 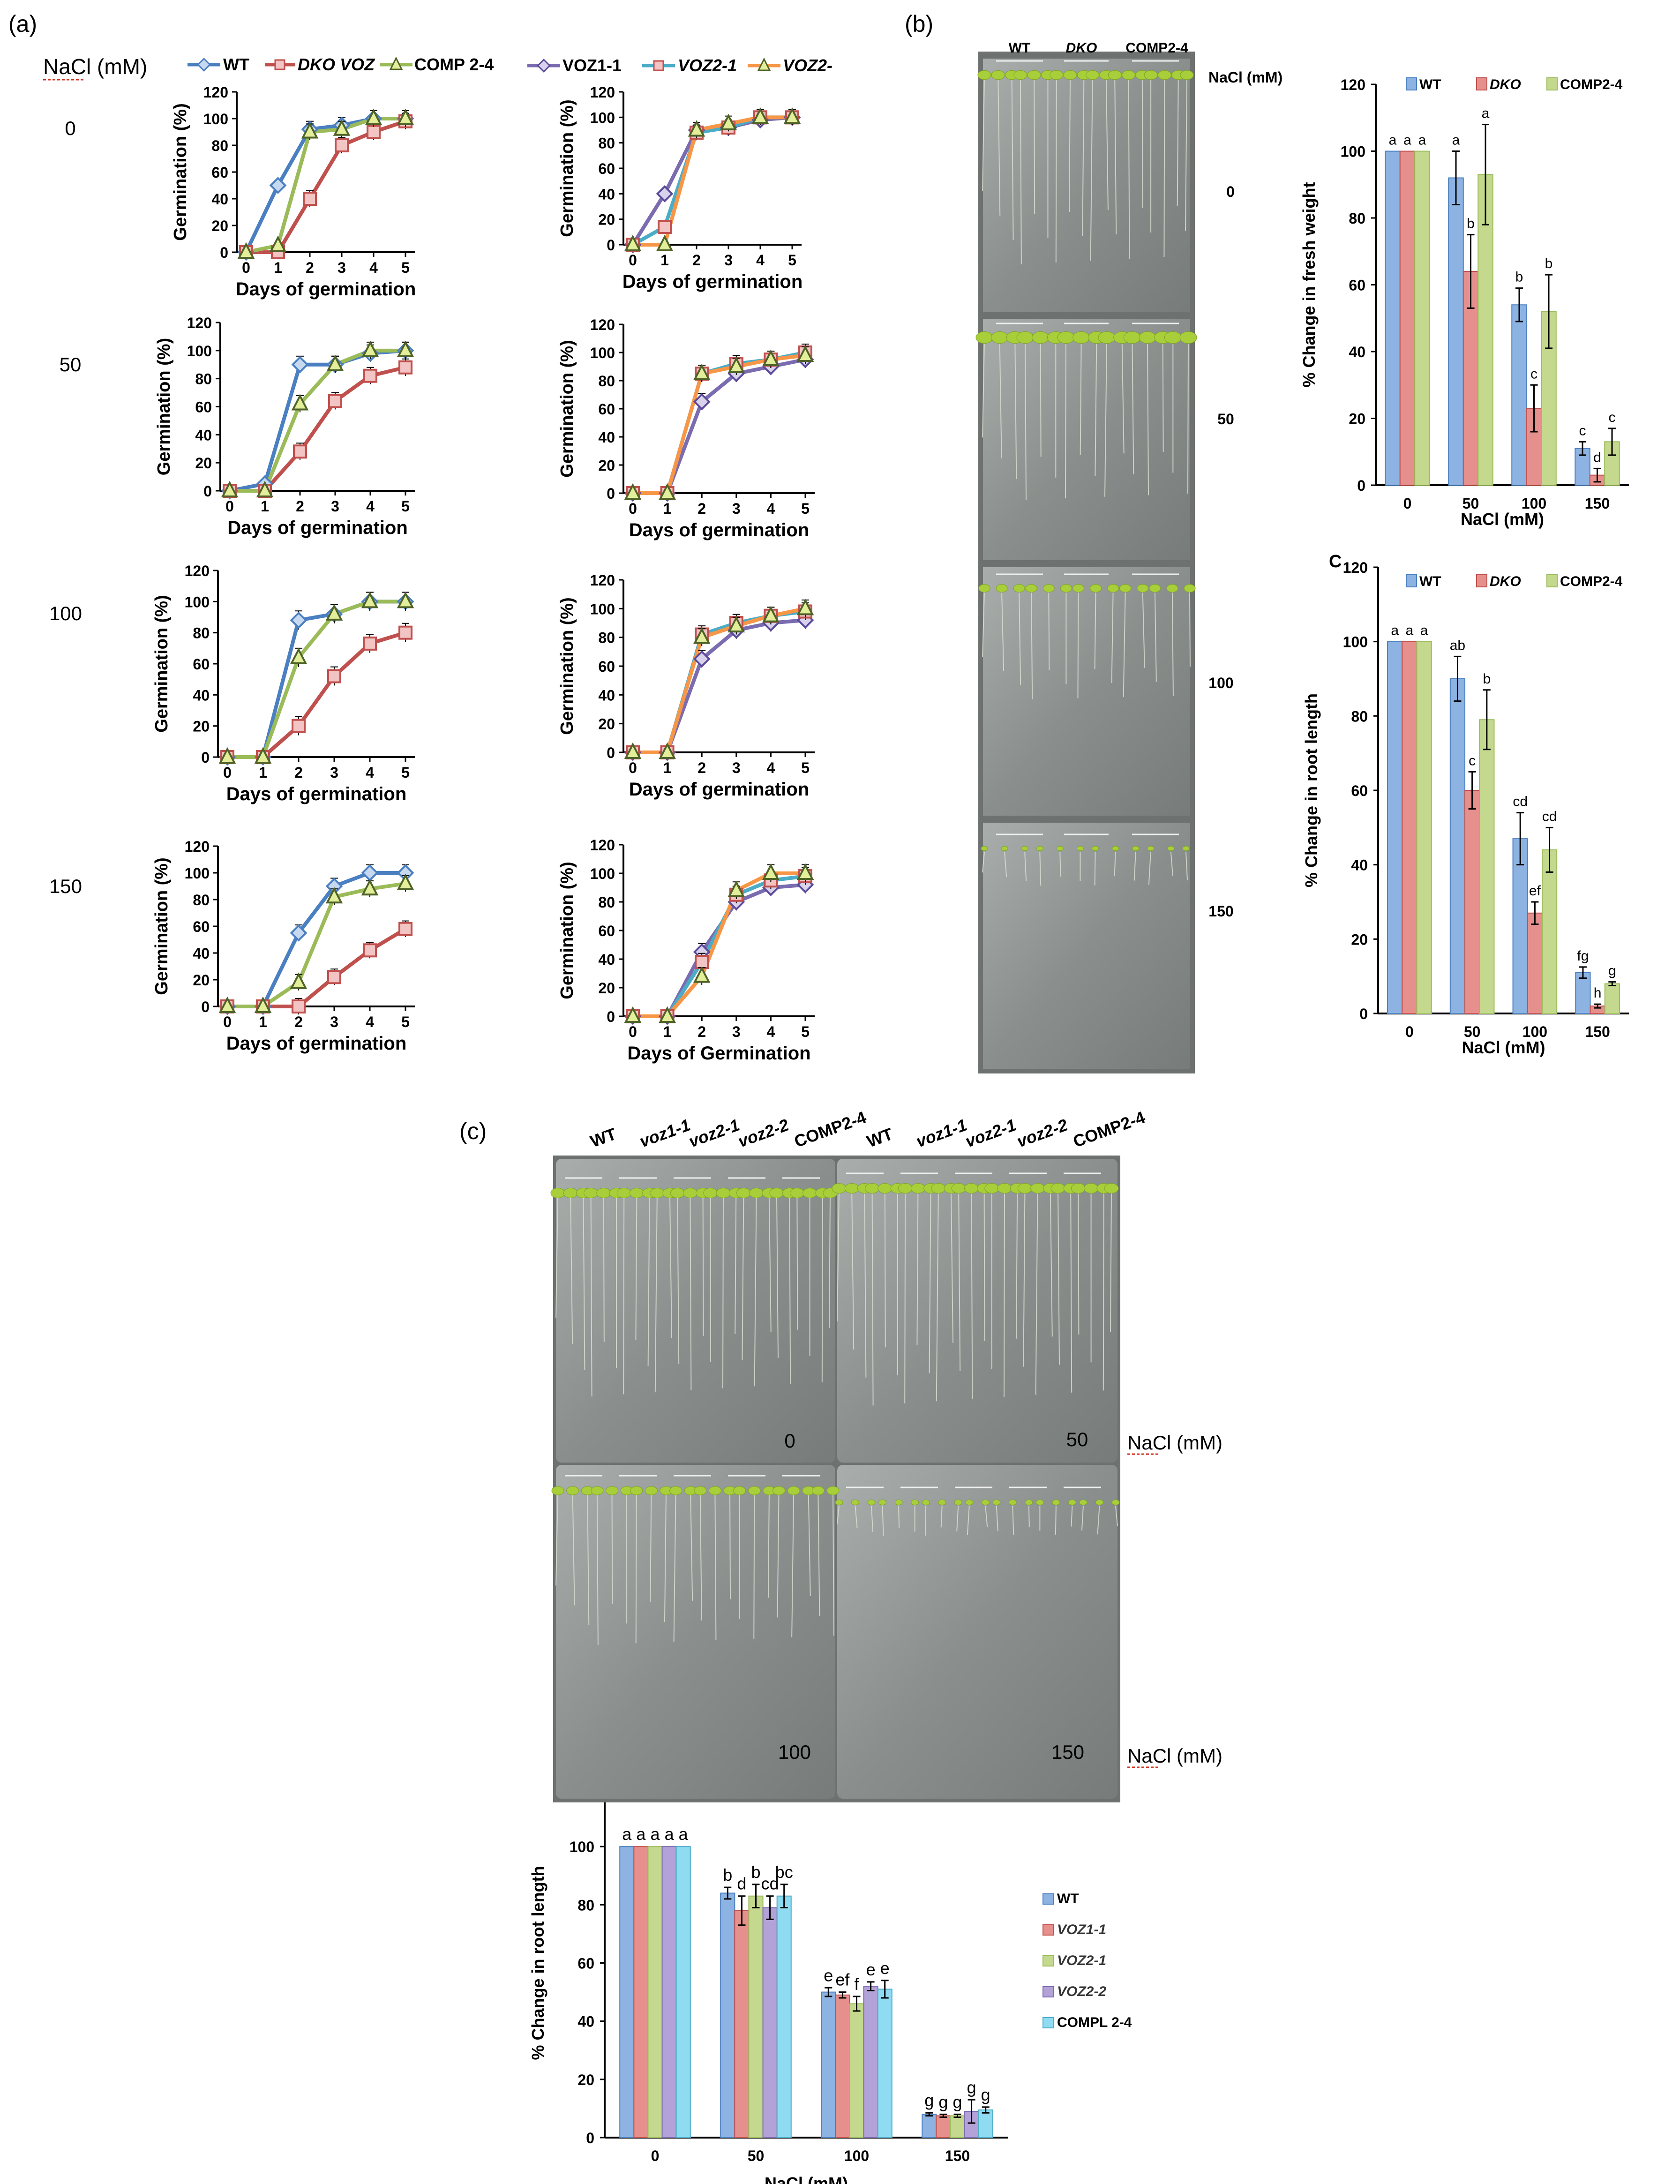 What do you see at coordinates (667, 767) in the screenshot?
I see `x-tick-label: 1` at bounding box center [667, 767].